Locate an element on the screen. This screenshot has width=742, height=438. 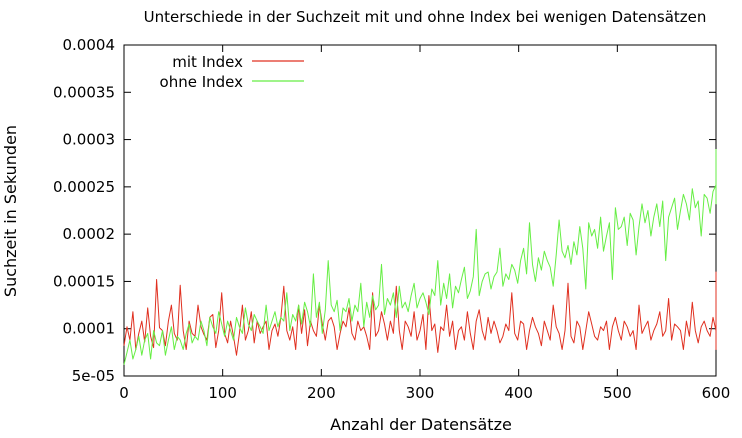
x-tick-label: 300 is located at coordinates (420, 393).